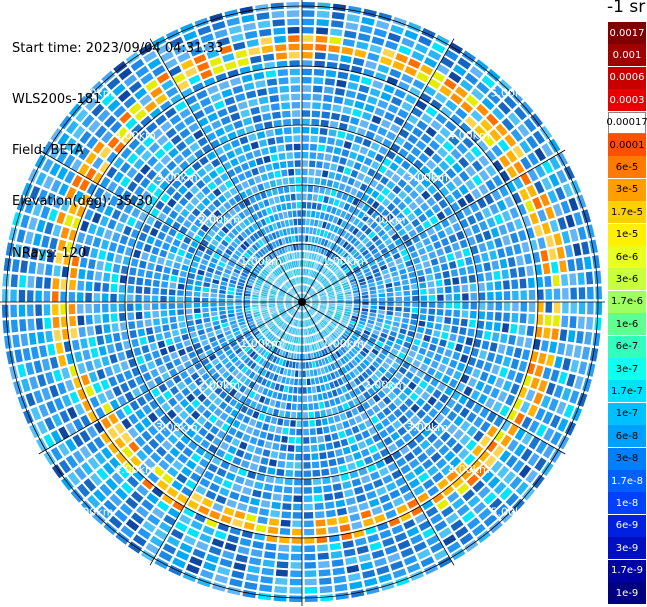 The height and width of the screenshot is (607, 647). Describe the element at coordinates (627, 481) in the screenshot. I see `colorbar-level: 1.7e-8` at that location.